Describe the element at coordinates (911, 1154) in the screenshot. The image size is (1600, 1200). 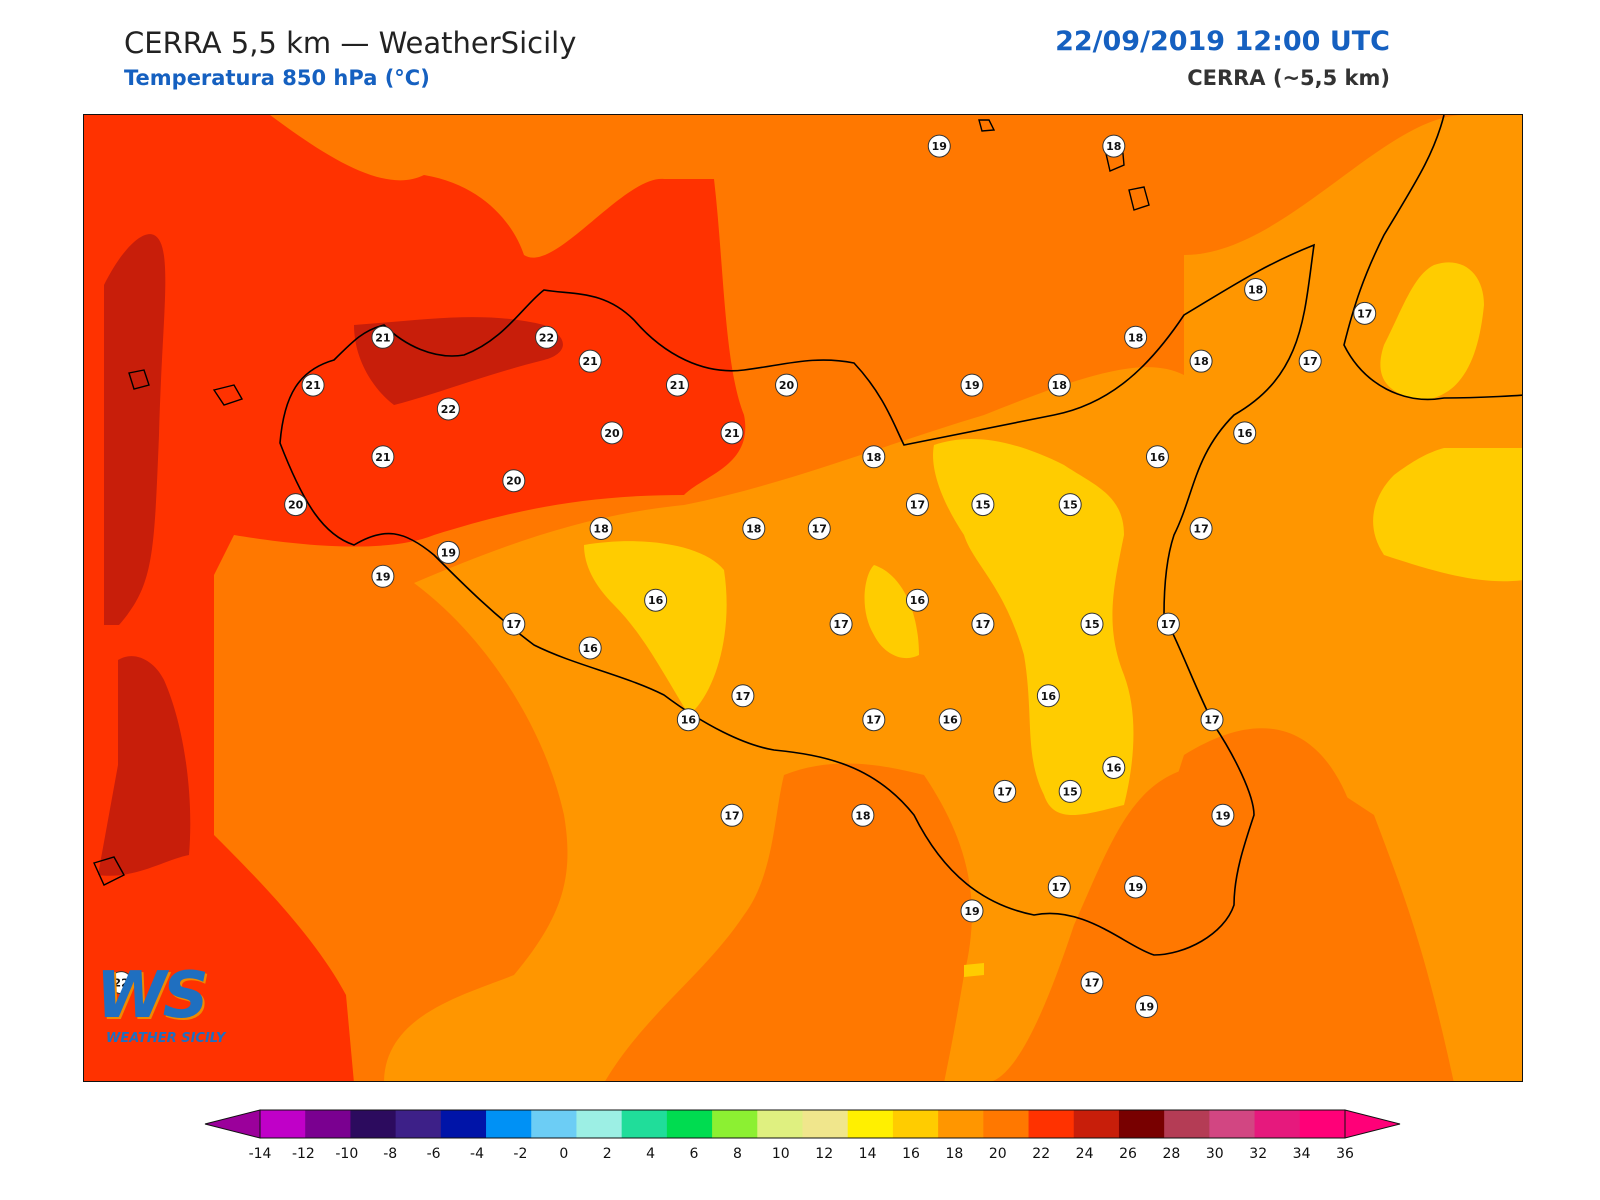
I see `colorbar-tick-label: 16` at that location.